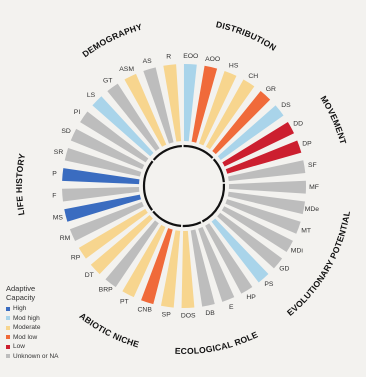 The height and width of the screenshot is (377, 366). What do you see at coordinates (269, 284) in the screenshot?
I see `bar-label-ps: PS` at bounding box center [269, 284].